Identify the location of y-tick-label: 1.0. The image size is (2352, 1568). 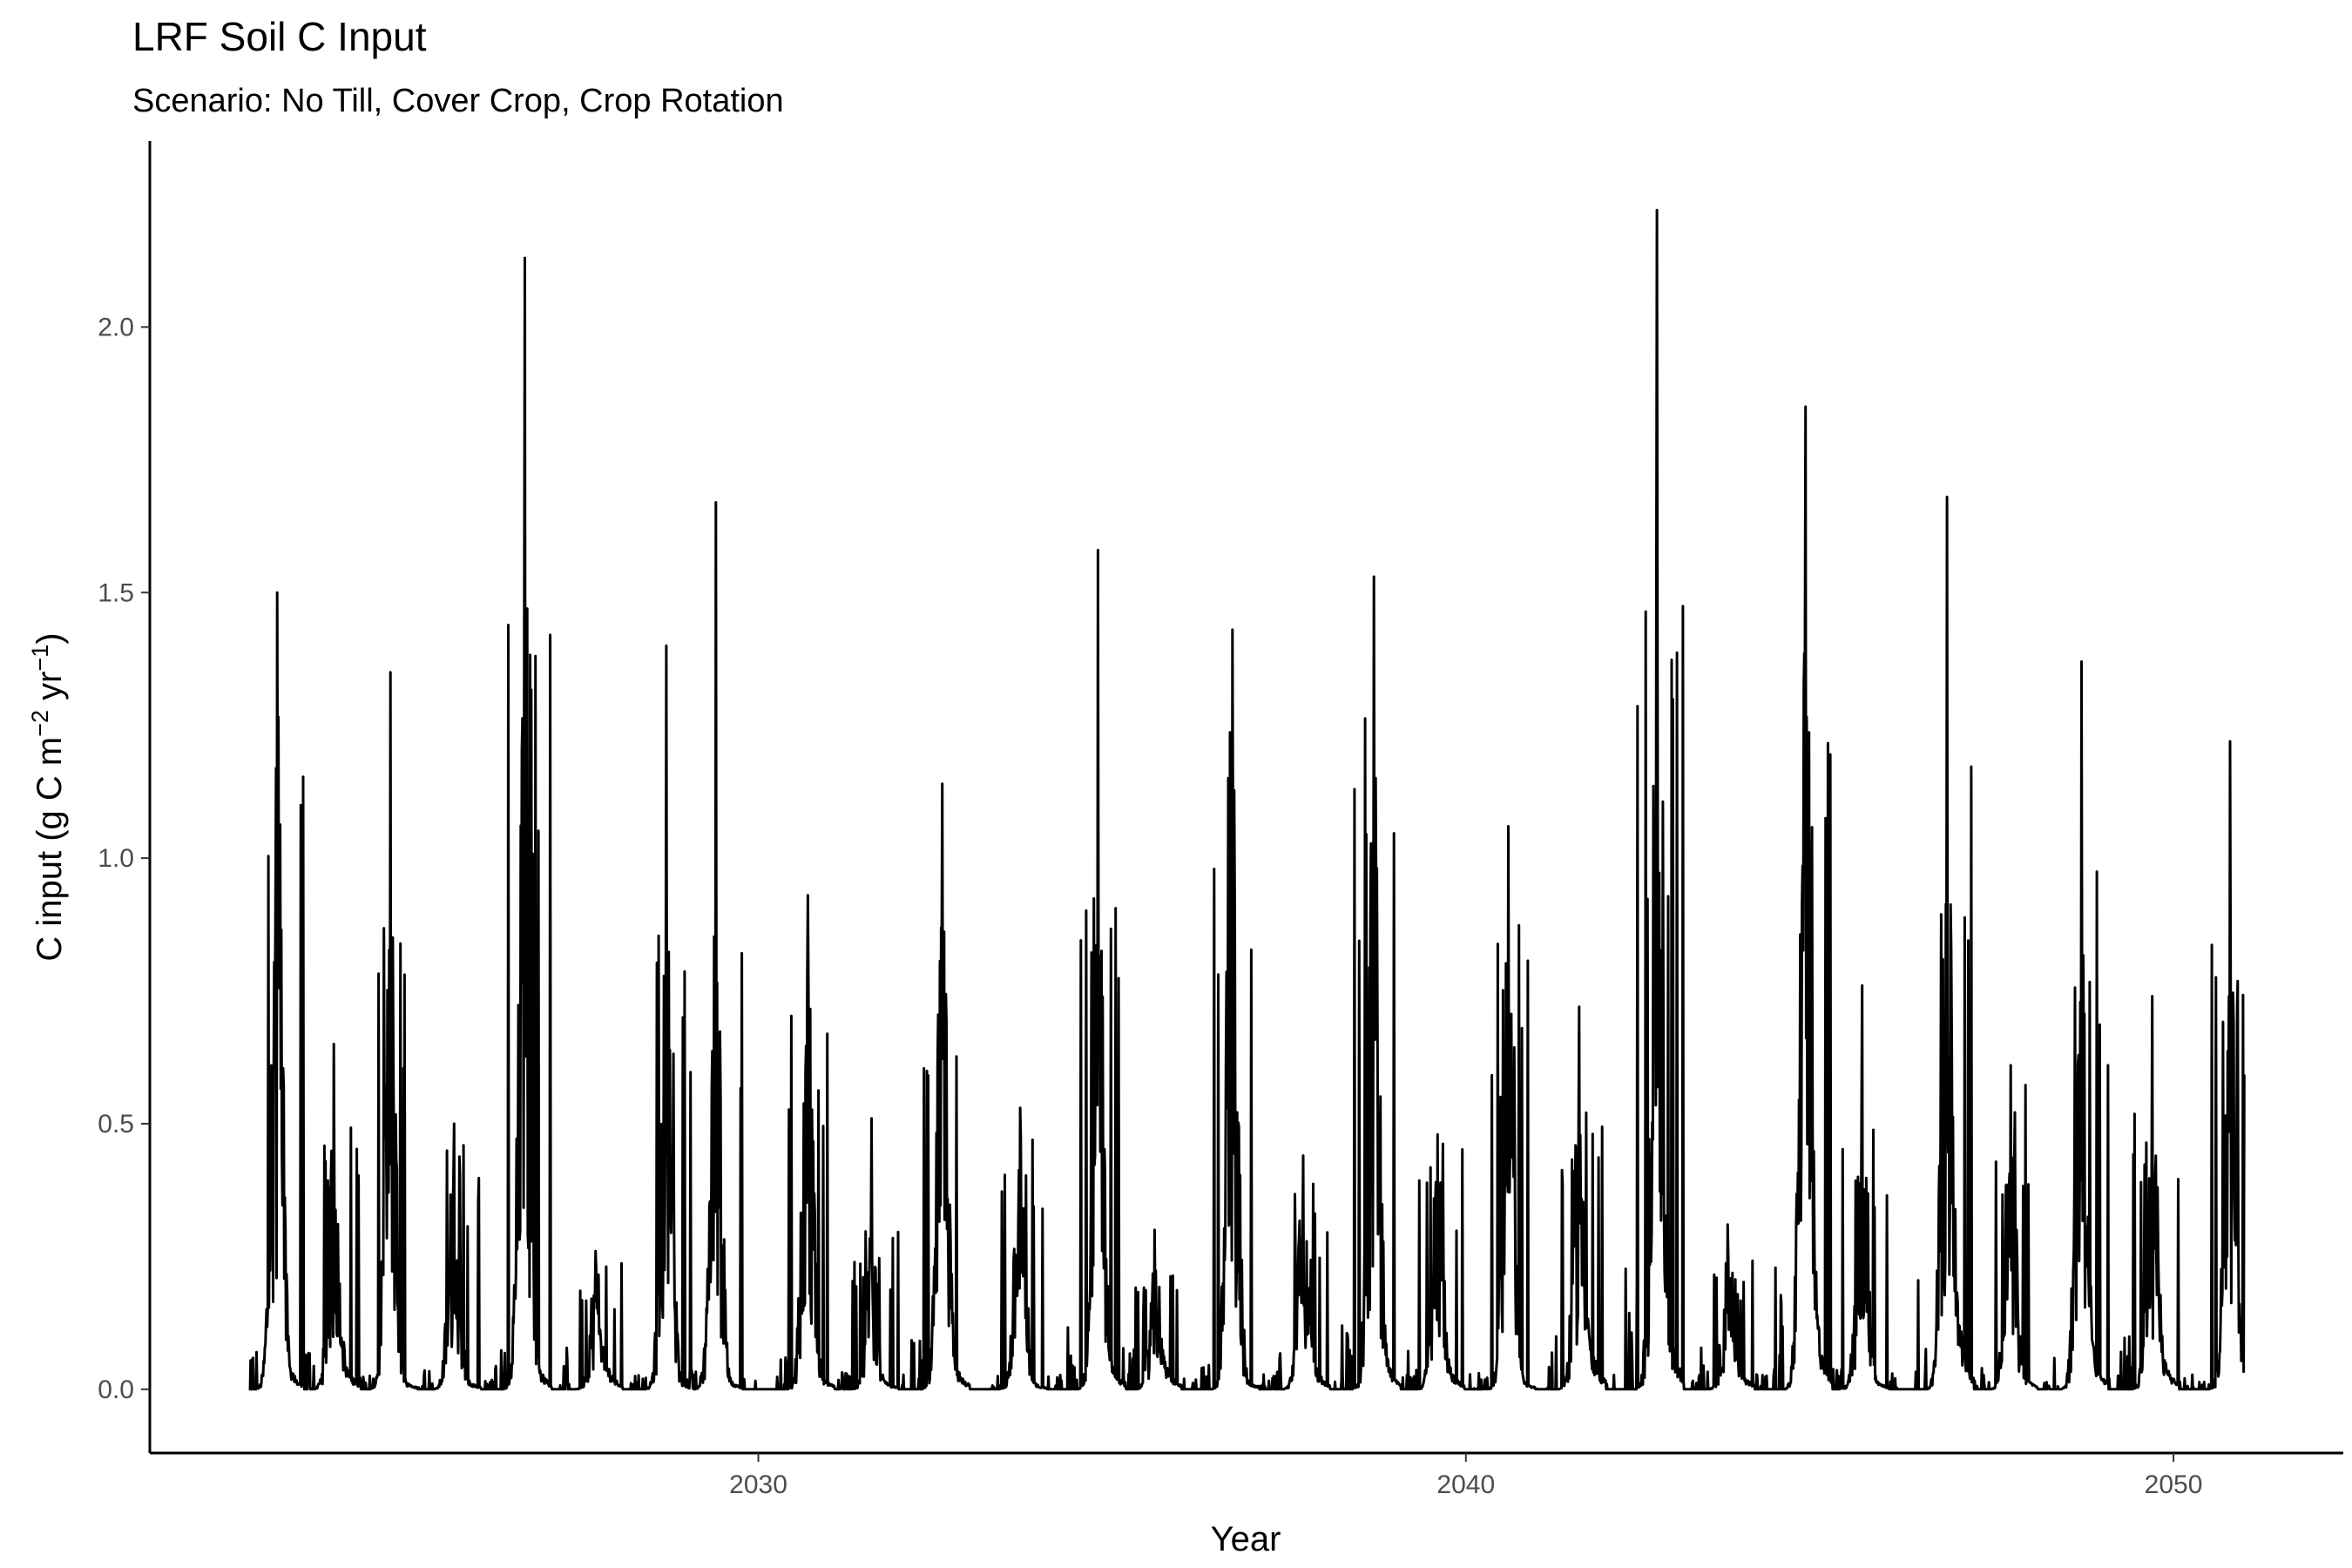
(116, 859).